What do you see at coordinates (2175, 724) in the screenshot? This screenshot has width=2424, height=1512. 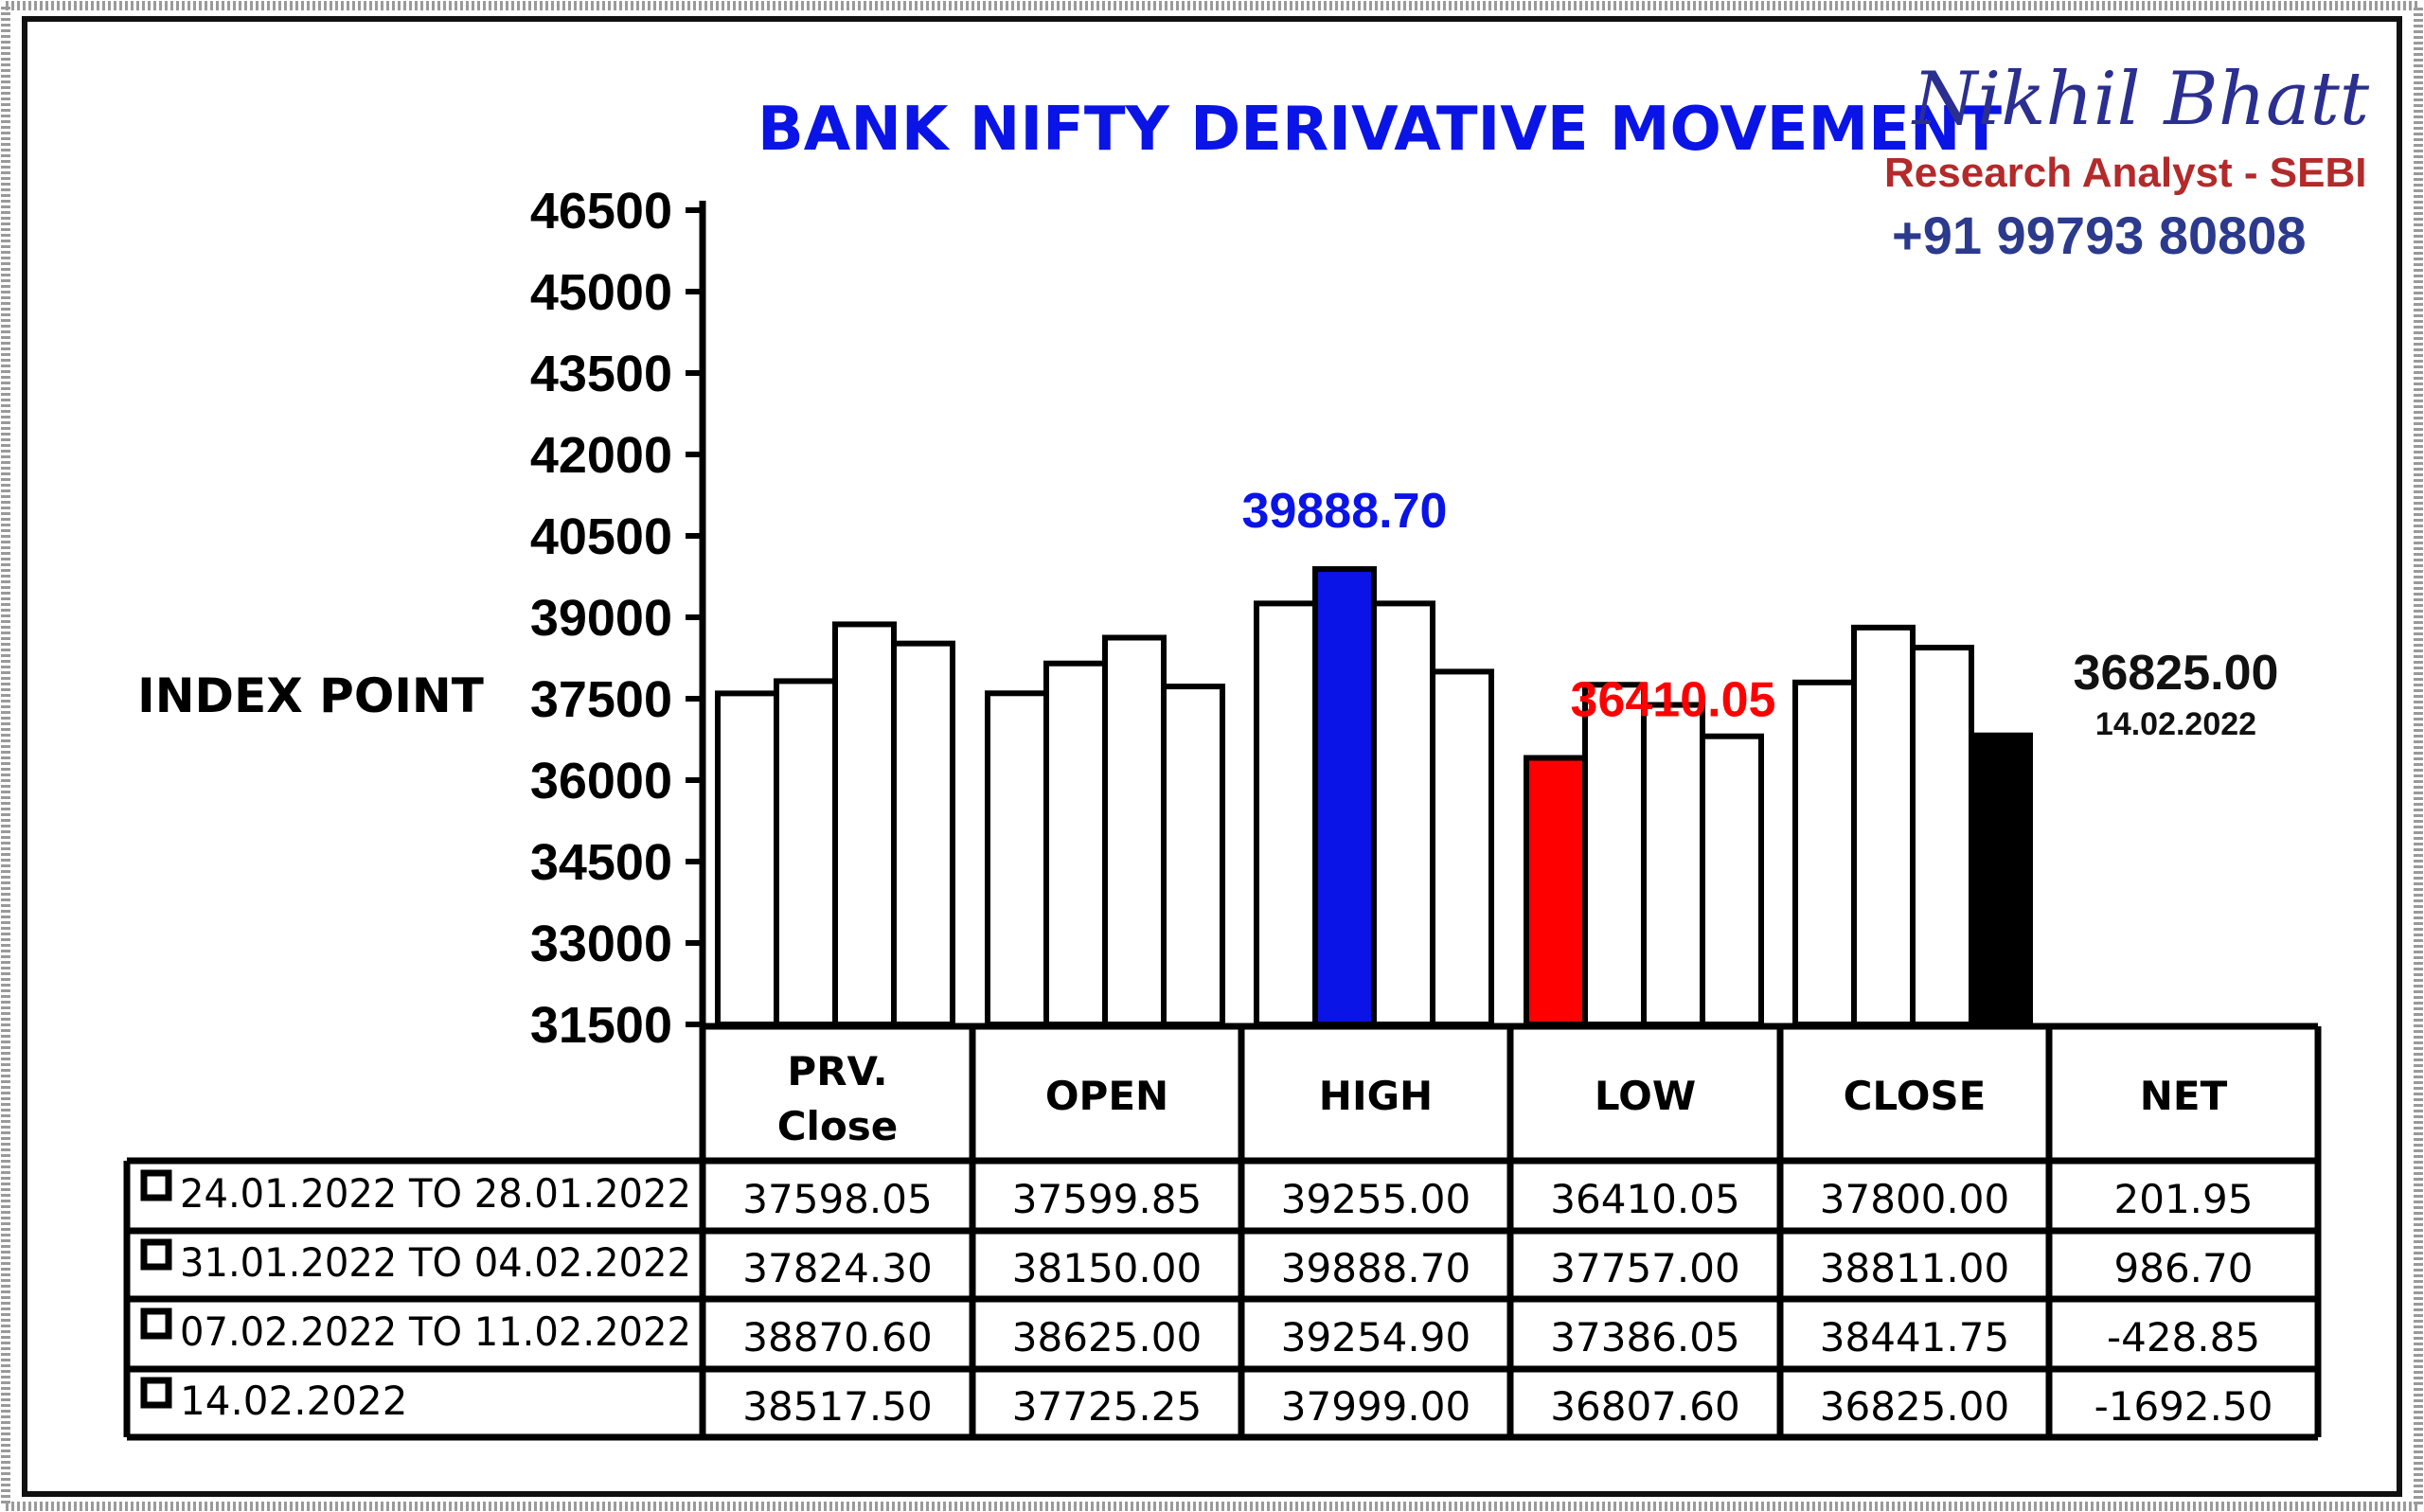 I see `data-label-close-date: 14.02.2022` at bounding box center [2175, 724].